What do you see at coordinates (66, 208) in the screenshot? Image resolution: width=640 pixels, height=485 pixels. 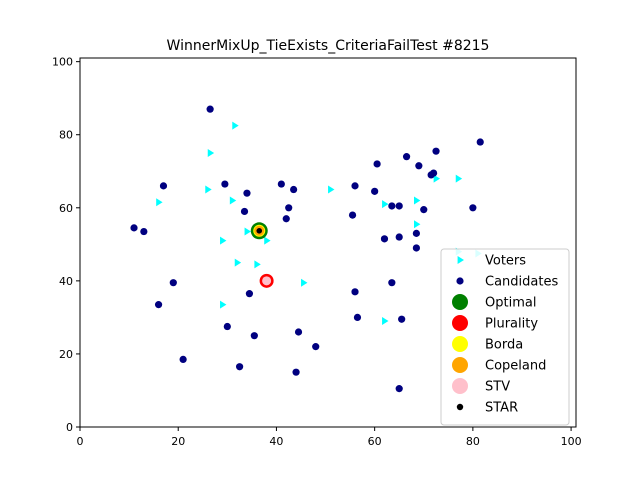 I see `y-tick-label: 60` at bounding box center [66, 208].